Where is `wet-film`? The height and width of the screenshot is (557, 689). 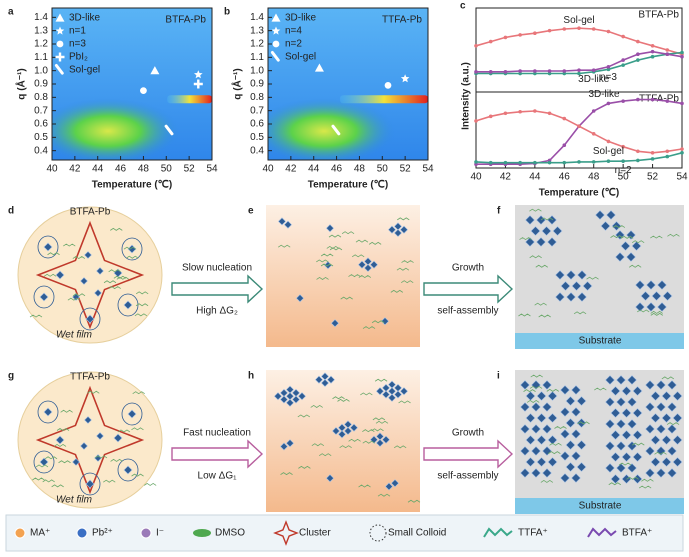 wet-film is located at coordinates (90, 440).